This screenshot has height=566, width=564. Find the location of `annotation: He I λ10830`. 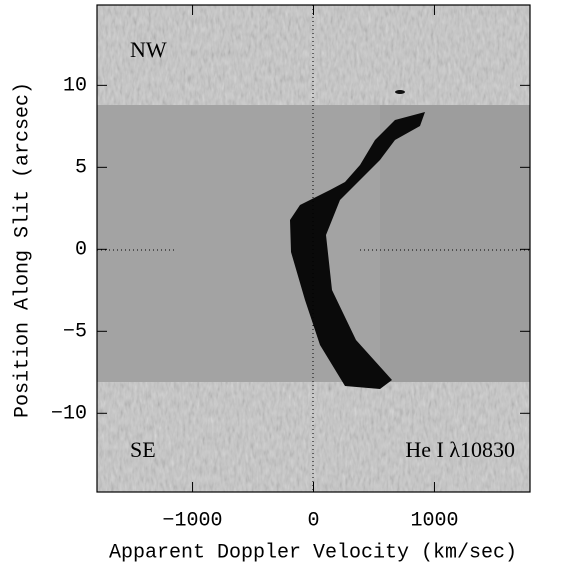

annotation: He I λ10830 is located at coordinates (460, 449).